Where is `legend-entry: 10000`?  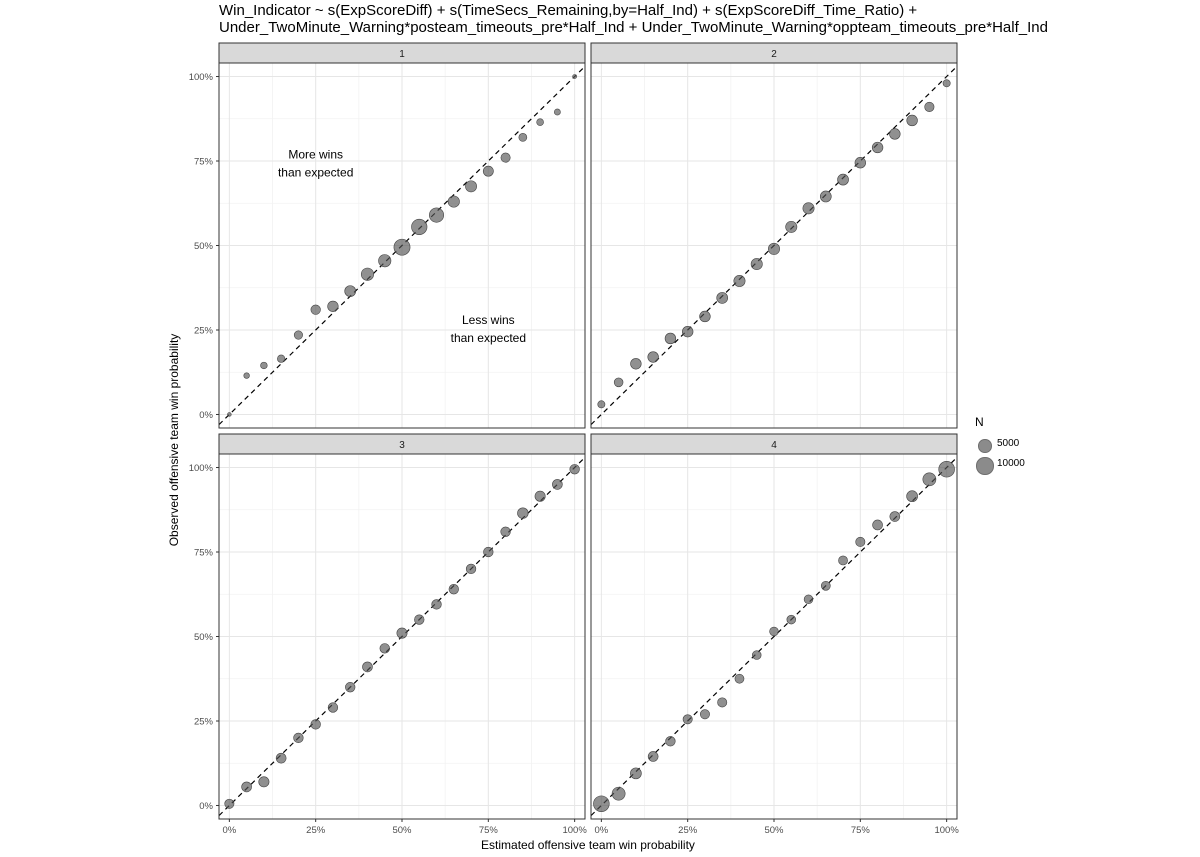
legend-entry: 10000 is located at coordinates (1000, 465).